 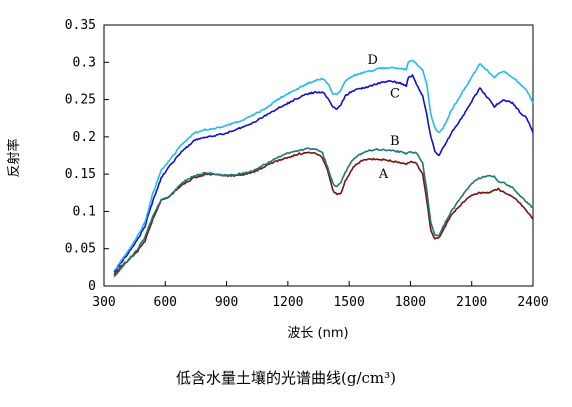 What do you see at coordinates (373, 60) in the screenshot?
I see `series-label-d: D` at bounding box center [373, 60].